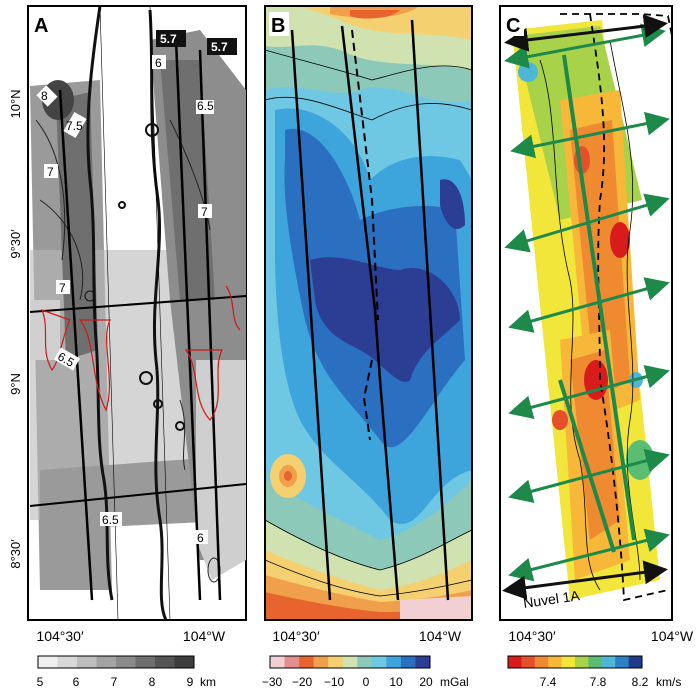  What do you see at coordinates (15, 328) in the screenshot?
I see `latitude-axis: 10°N 9°30′ 9°N 8°30′` at bounding box center [15, 328].